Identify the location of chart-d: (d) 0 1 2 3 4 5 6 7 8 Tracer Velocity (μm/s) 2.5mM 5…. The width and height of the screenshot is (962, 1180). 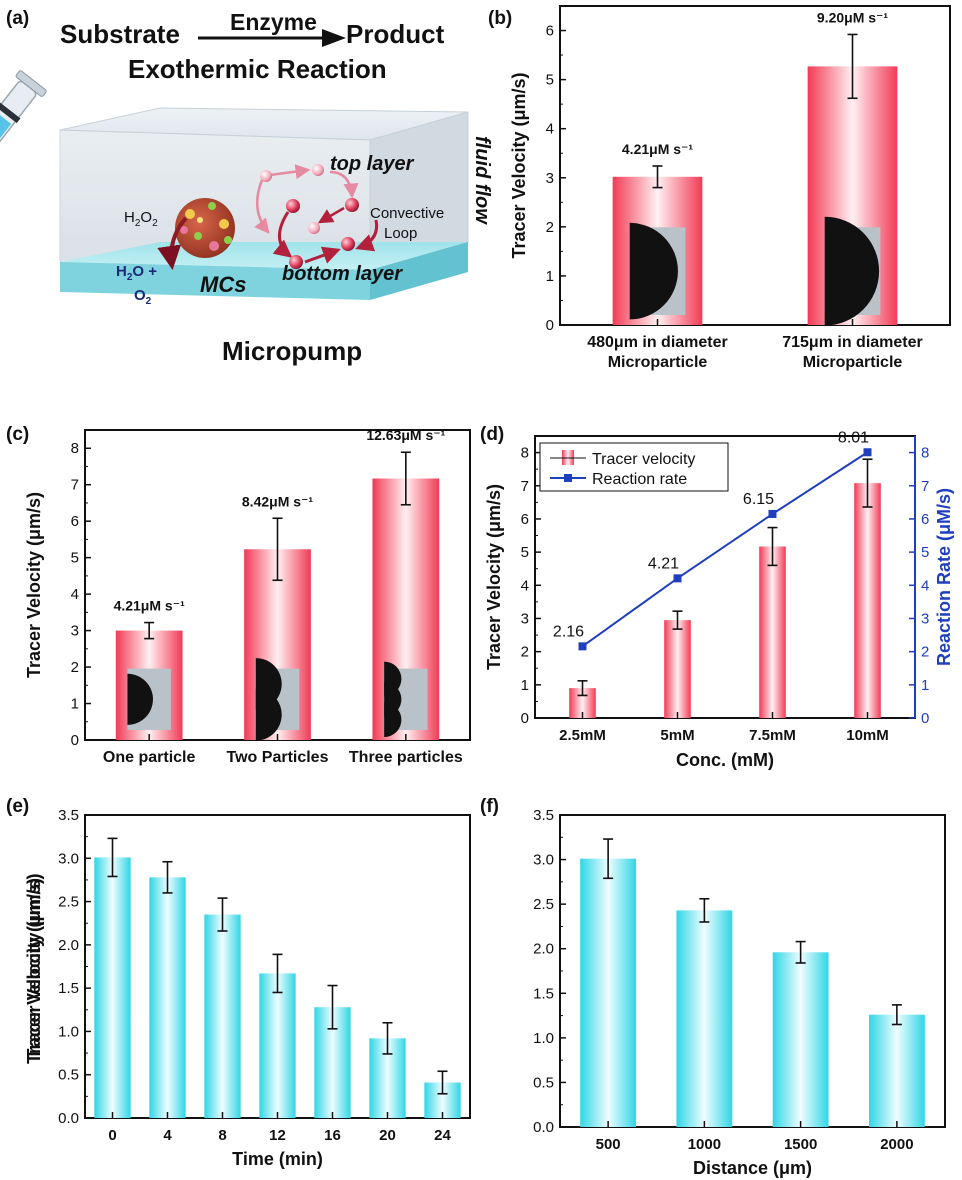
(717, 597).